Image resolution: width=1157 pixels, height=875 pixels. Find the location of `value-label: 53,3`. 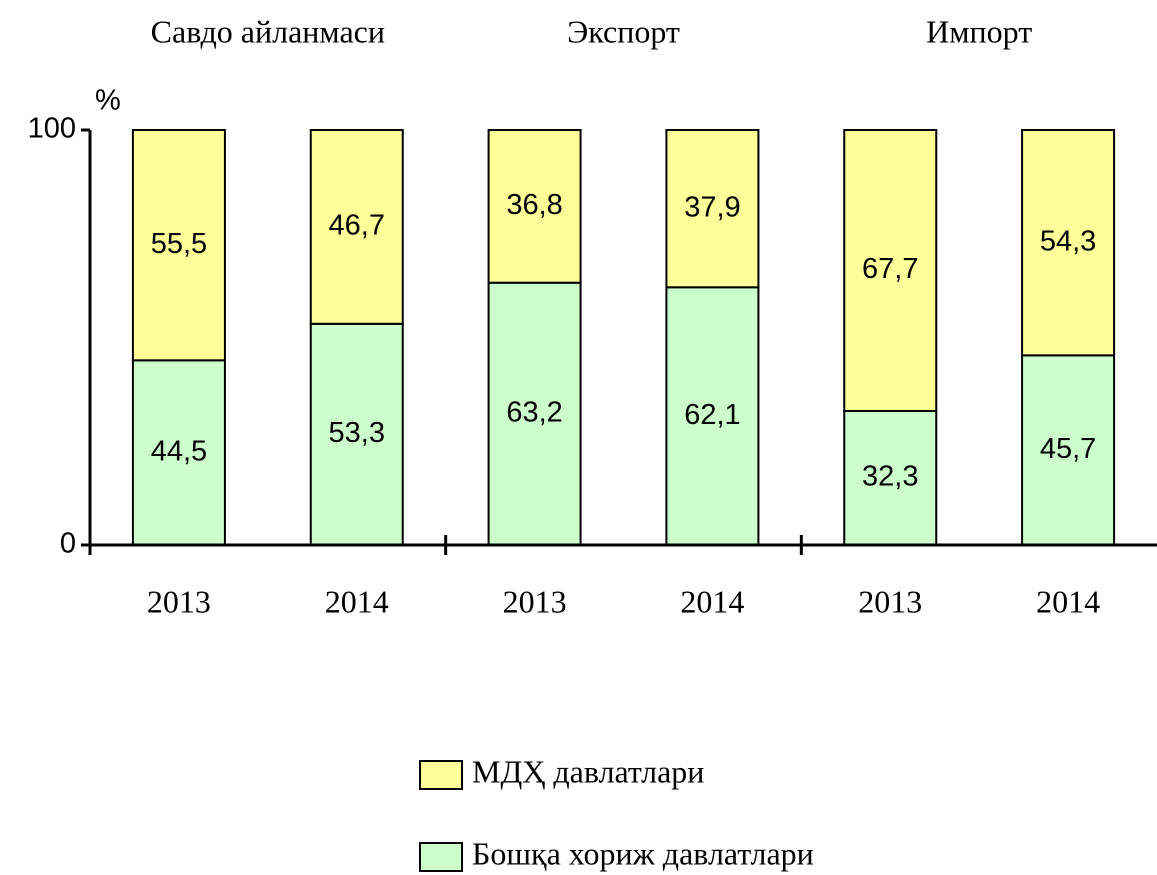

value-label: 53,3 is located at coordinates (357, 433).